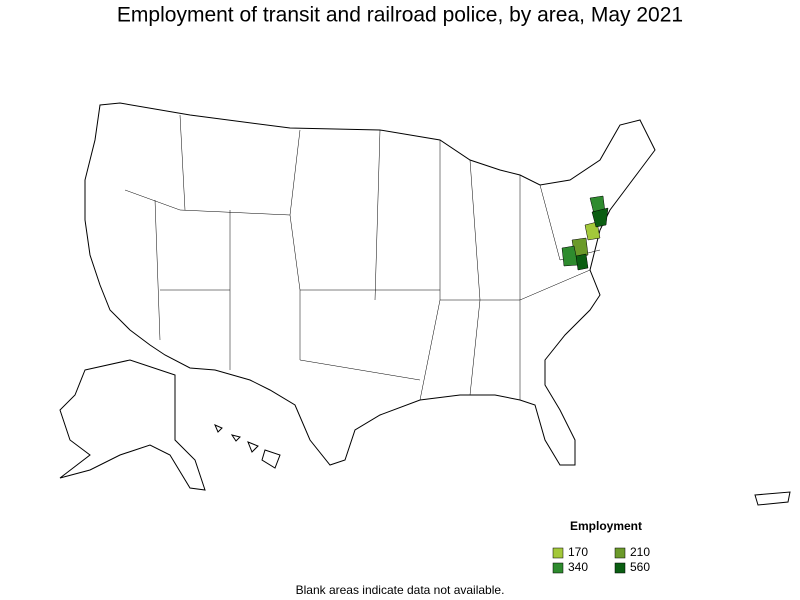 This screenshot has width=800, height=600. What do you see at coordinates (640, 552) in the screenshot?
I see `legend-label: 210` at bounding box center [640, 552].